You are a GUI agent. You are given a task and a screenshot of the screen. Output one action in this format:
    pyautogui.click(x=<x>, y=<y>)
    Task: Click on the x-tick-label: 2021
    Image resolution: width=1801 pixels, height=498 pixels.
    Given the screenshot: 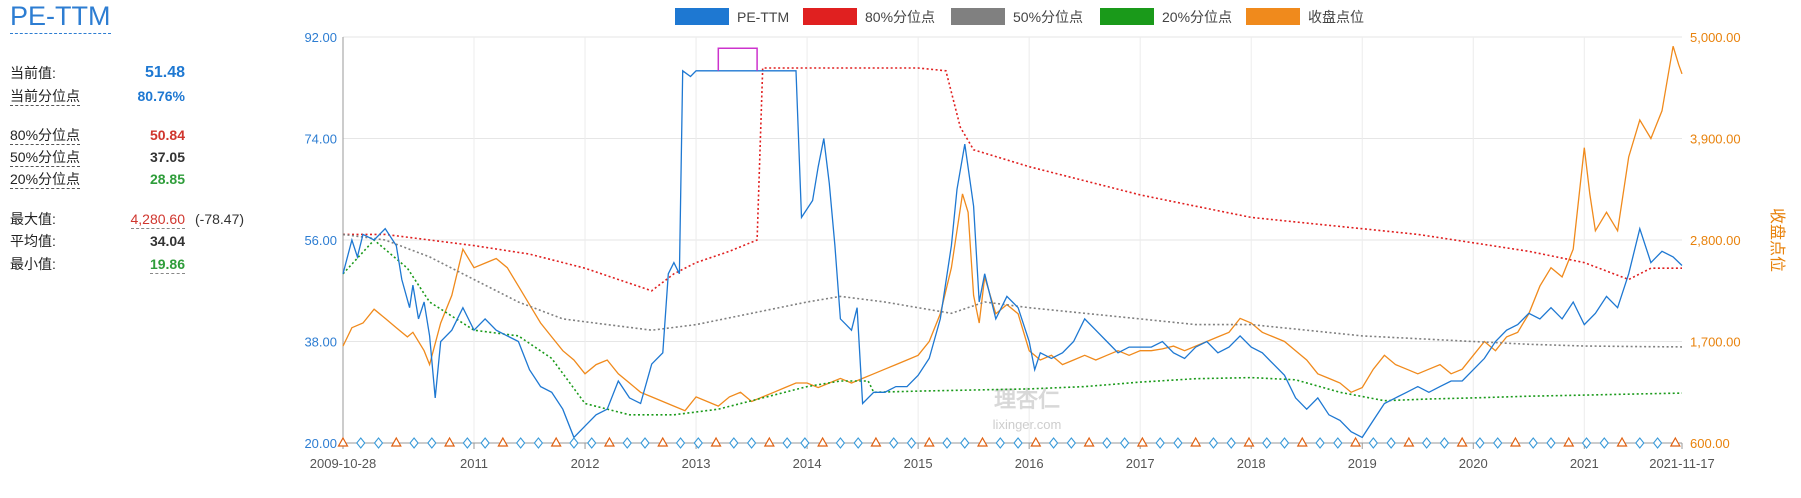 What is the action you would take?
    pyautogui.click(x=1584, y=463)
    